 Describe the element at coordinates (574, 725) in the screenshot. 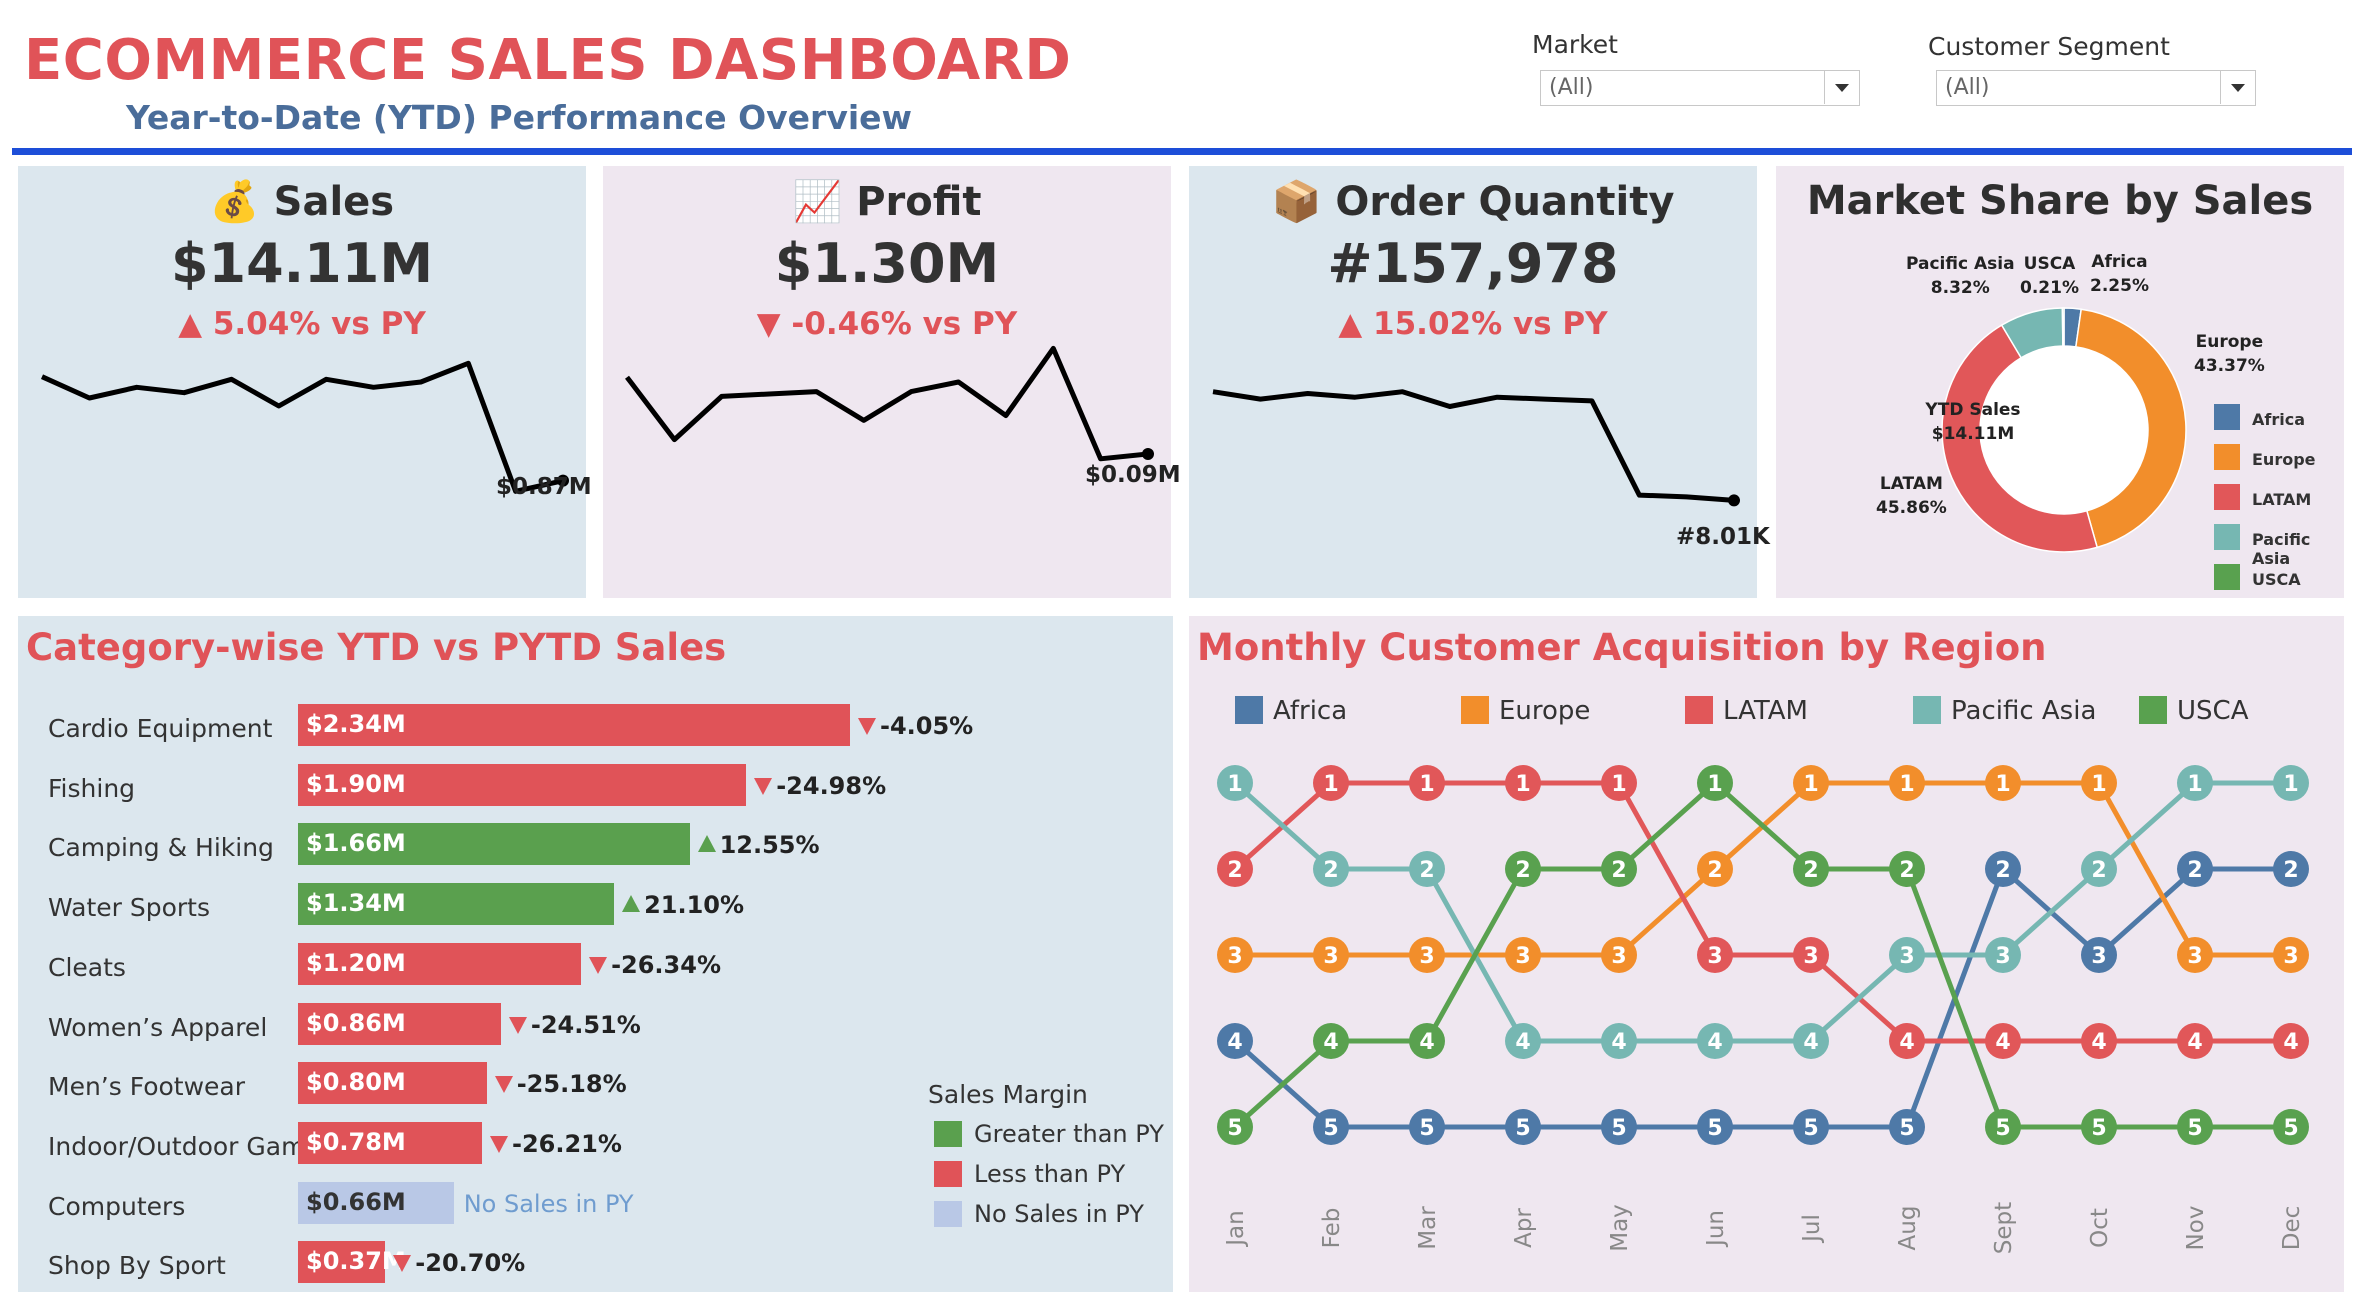

I see `category-bar: $2.34M` at that location.